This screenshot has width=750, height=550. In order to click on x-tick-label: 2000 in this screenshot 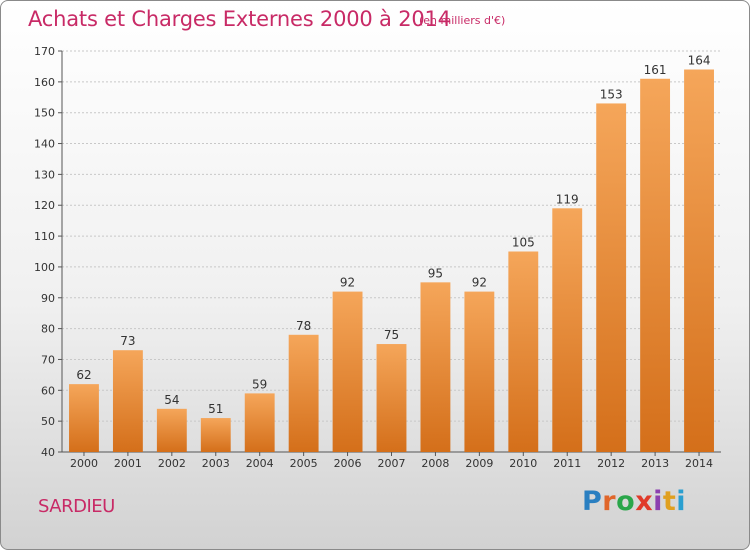, I will do `click(84, 463)`.